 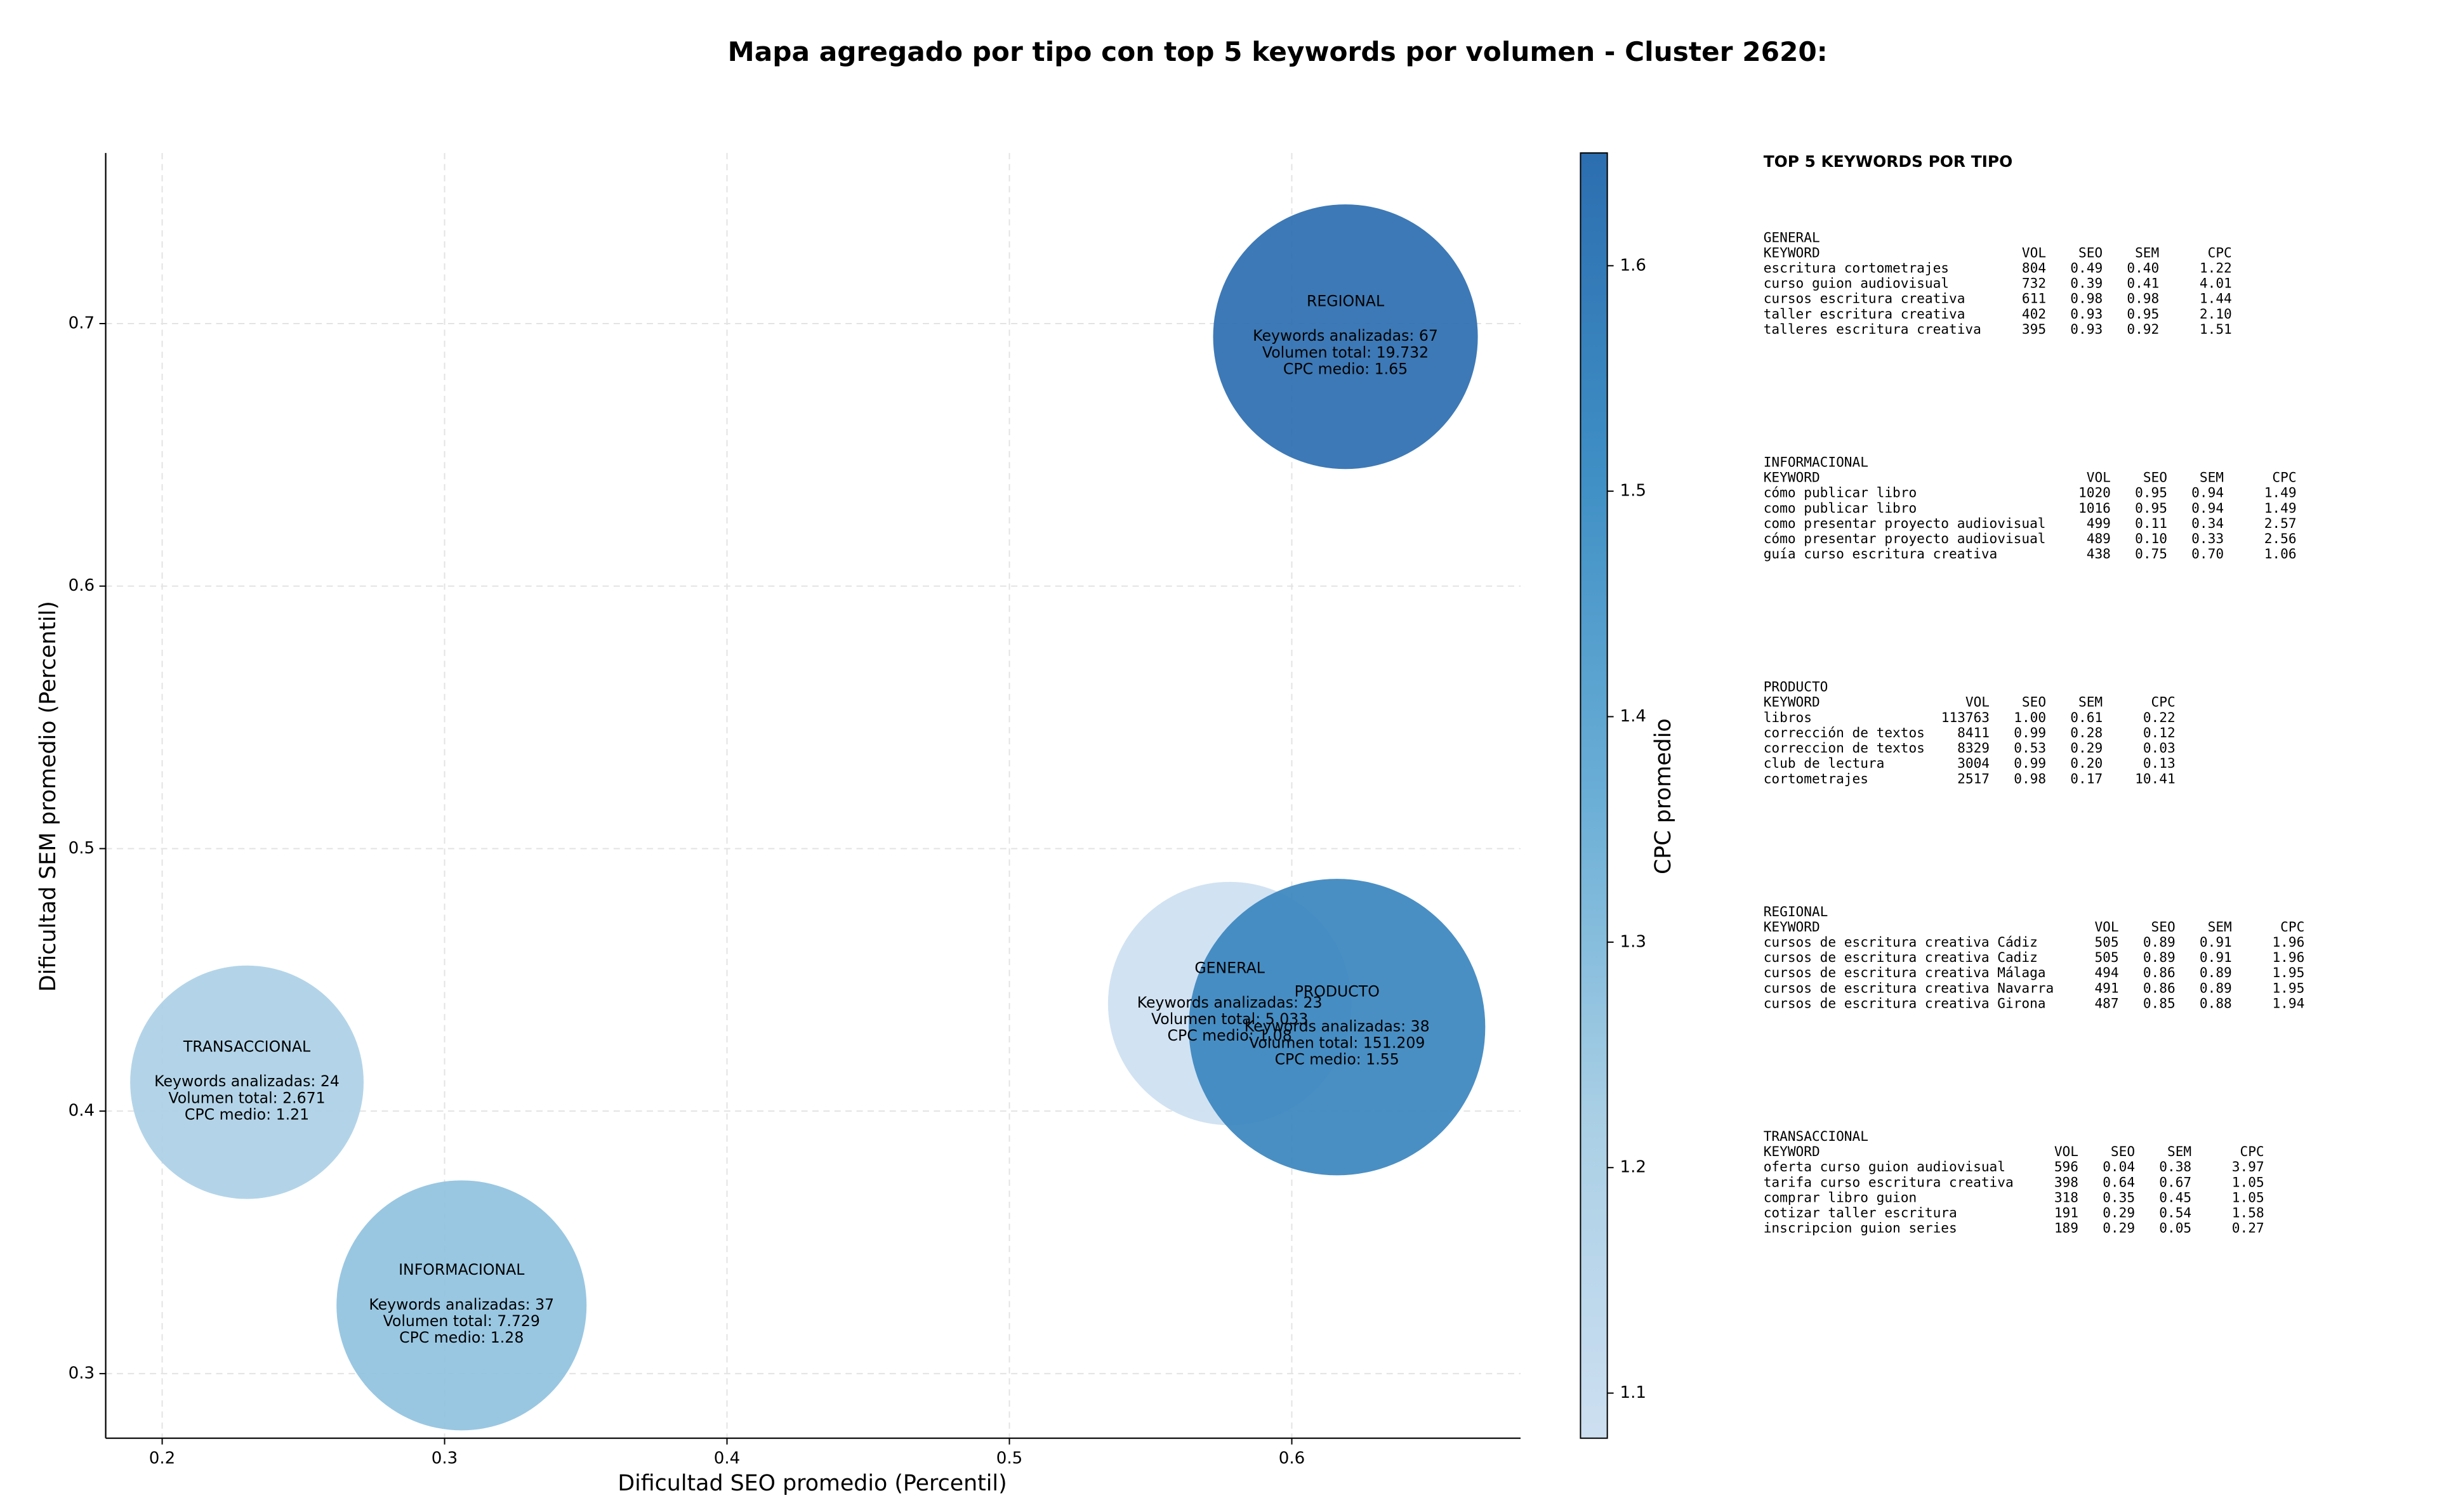 What do you see at coordinates (2159, 717) in the screenshot?
I see `table-cell: 0.22` at bounding box center [2159, 717].